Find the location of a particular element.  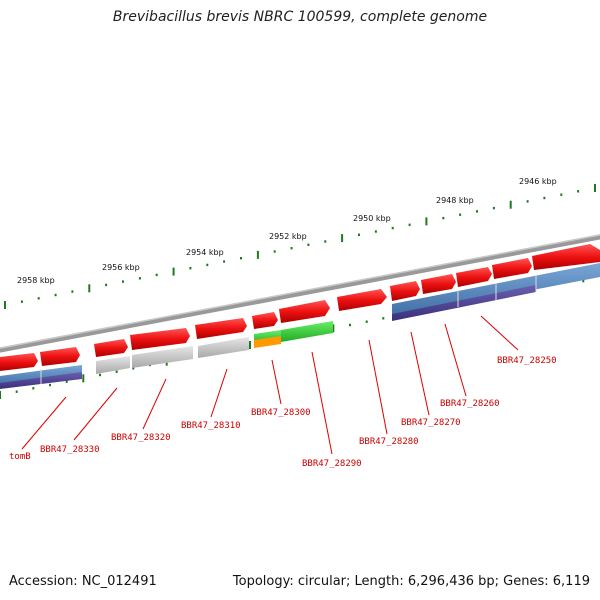

gene-label-tomb: tomB is located at coordinates (20, 457).